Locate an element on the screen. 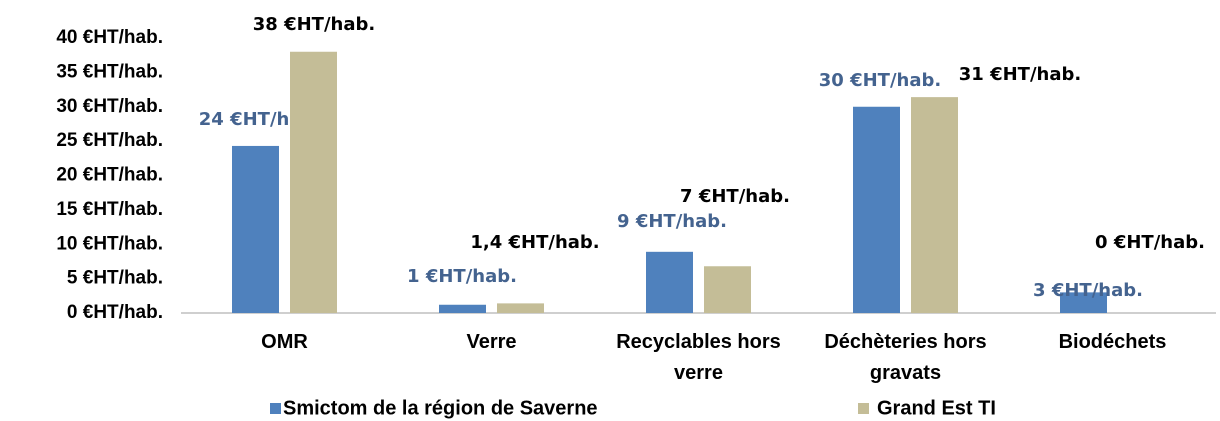  data-label: 1 €HT/hab. is located at coordinates (462, 276).